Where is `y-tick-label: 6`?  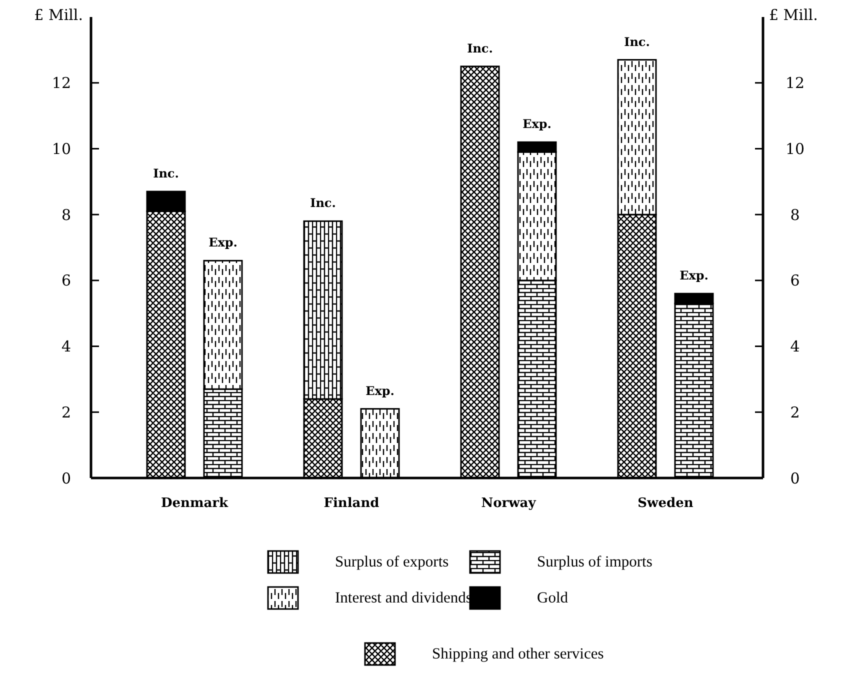 y-tick-label: 6 is located at coordinates (66, 281).